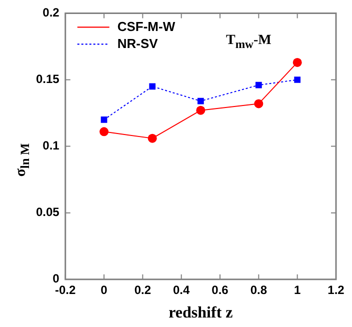  What do you see at coordinates (220, 289) in the screenshot?
I see `x-tick-label: 0.6` at bounding box center [220, 289].